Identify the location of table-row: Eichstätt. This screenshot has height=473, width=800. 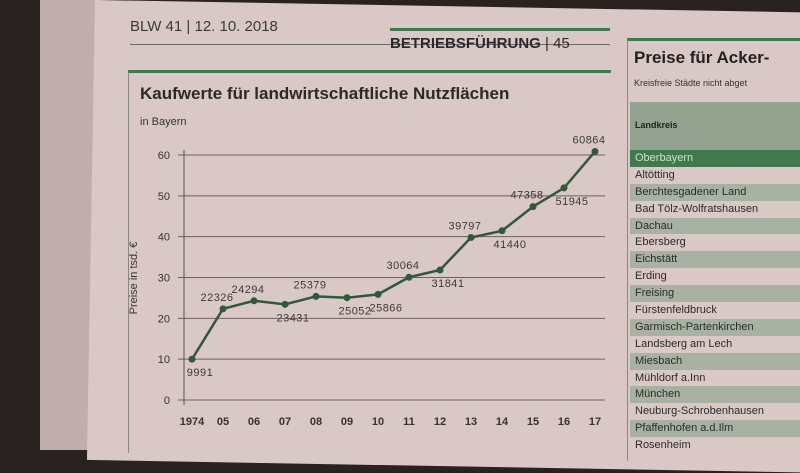
(715, 260).